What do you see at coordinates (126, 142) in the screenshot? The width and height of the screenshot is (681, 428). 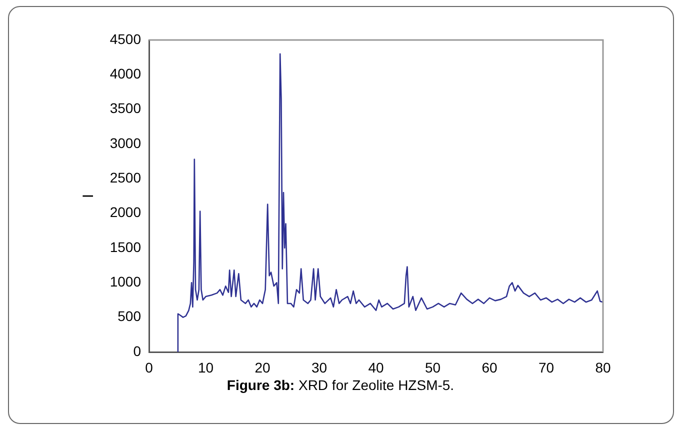 I see `y-tick-label: 3000` at bounding box center [126, 142].